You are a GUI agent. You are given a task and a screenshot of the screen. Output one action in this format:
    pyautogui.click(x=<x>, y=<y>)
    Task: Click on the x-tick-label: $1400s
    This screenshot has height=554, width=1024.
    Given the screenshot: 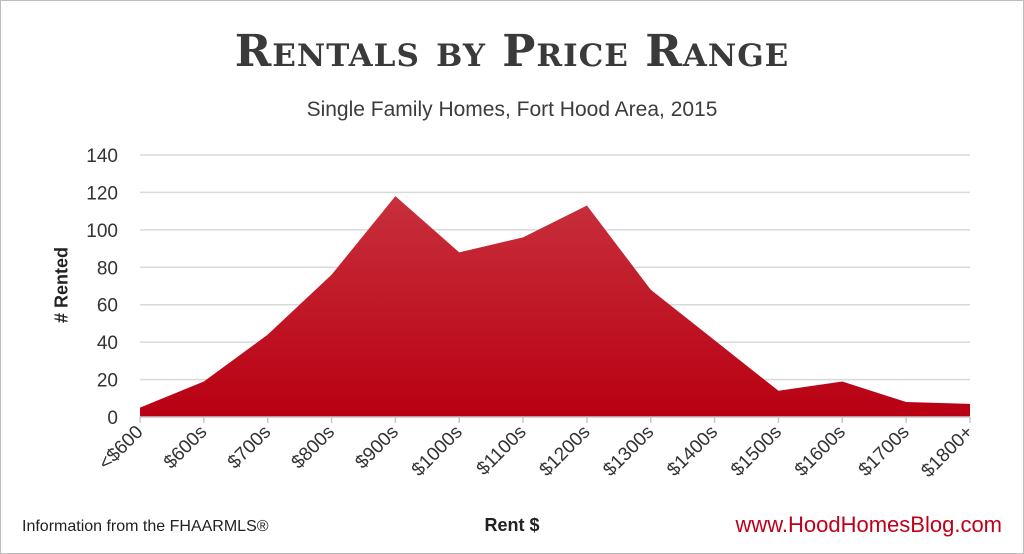 What is the action you would take?
    pyautogui.click(x=692, y=451)
    